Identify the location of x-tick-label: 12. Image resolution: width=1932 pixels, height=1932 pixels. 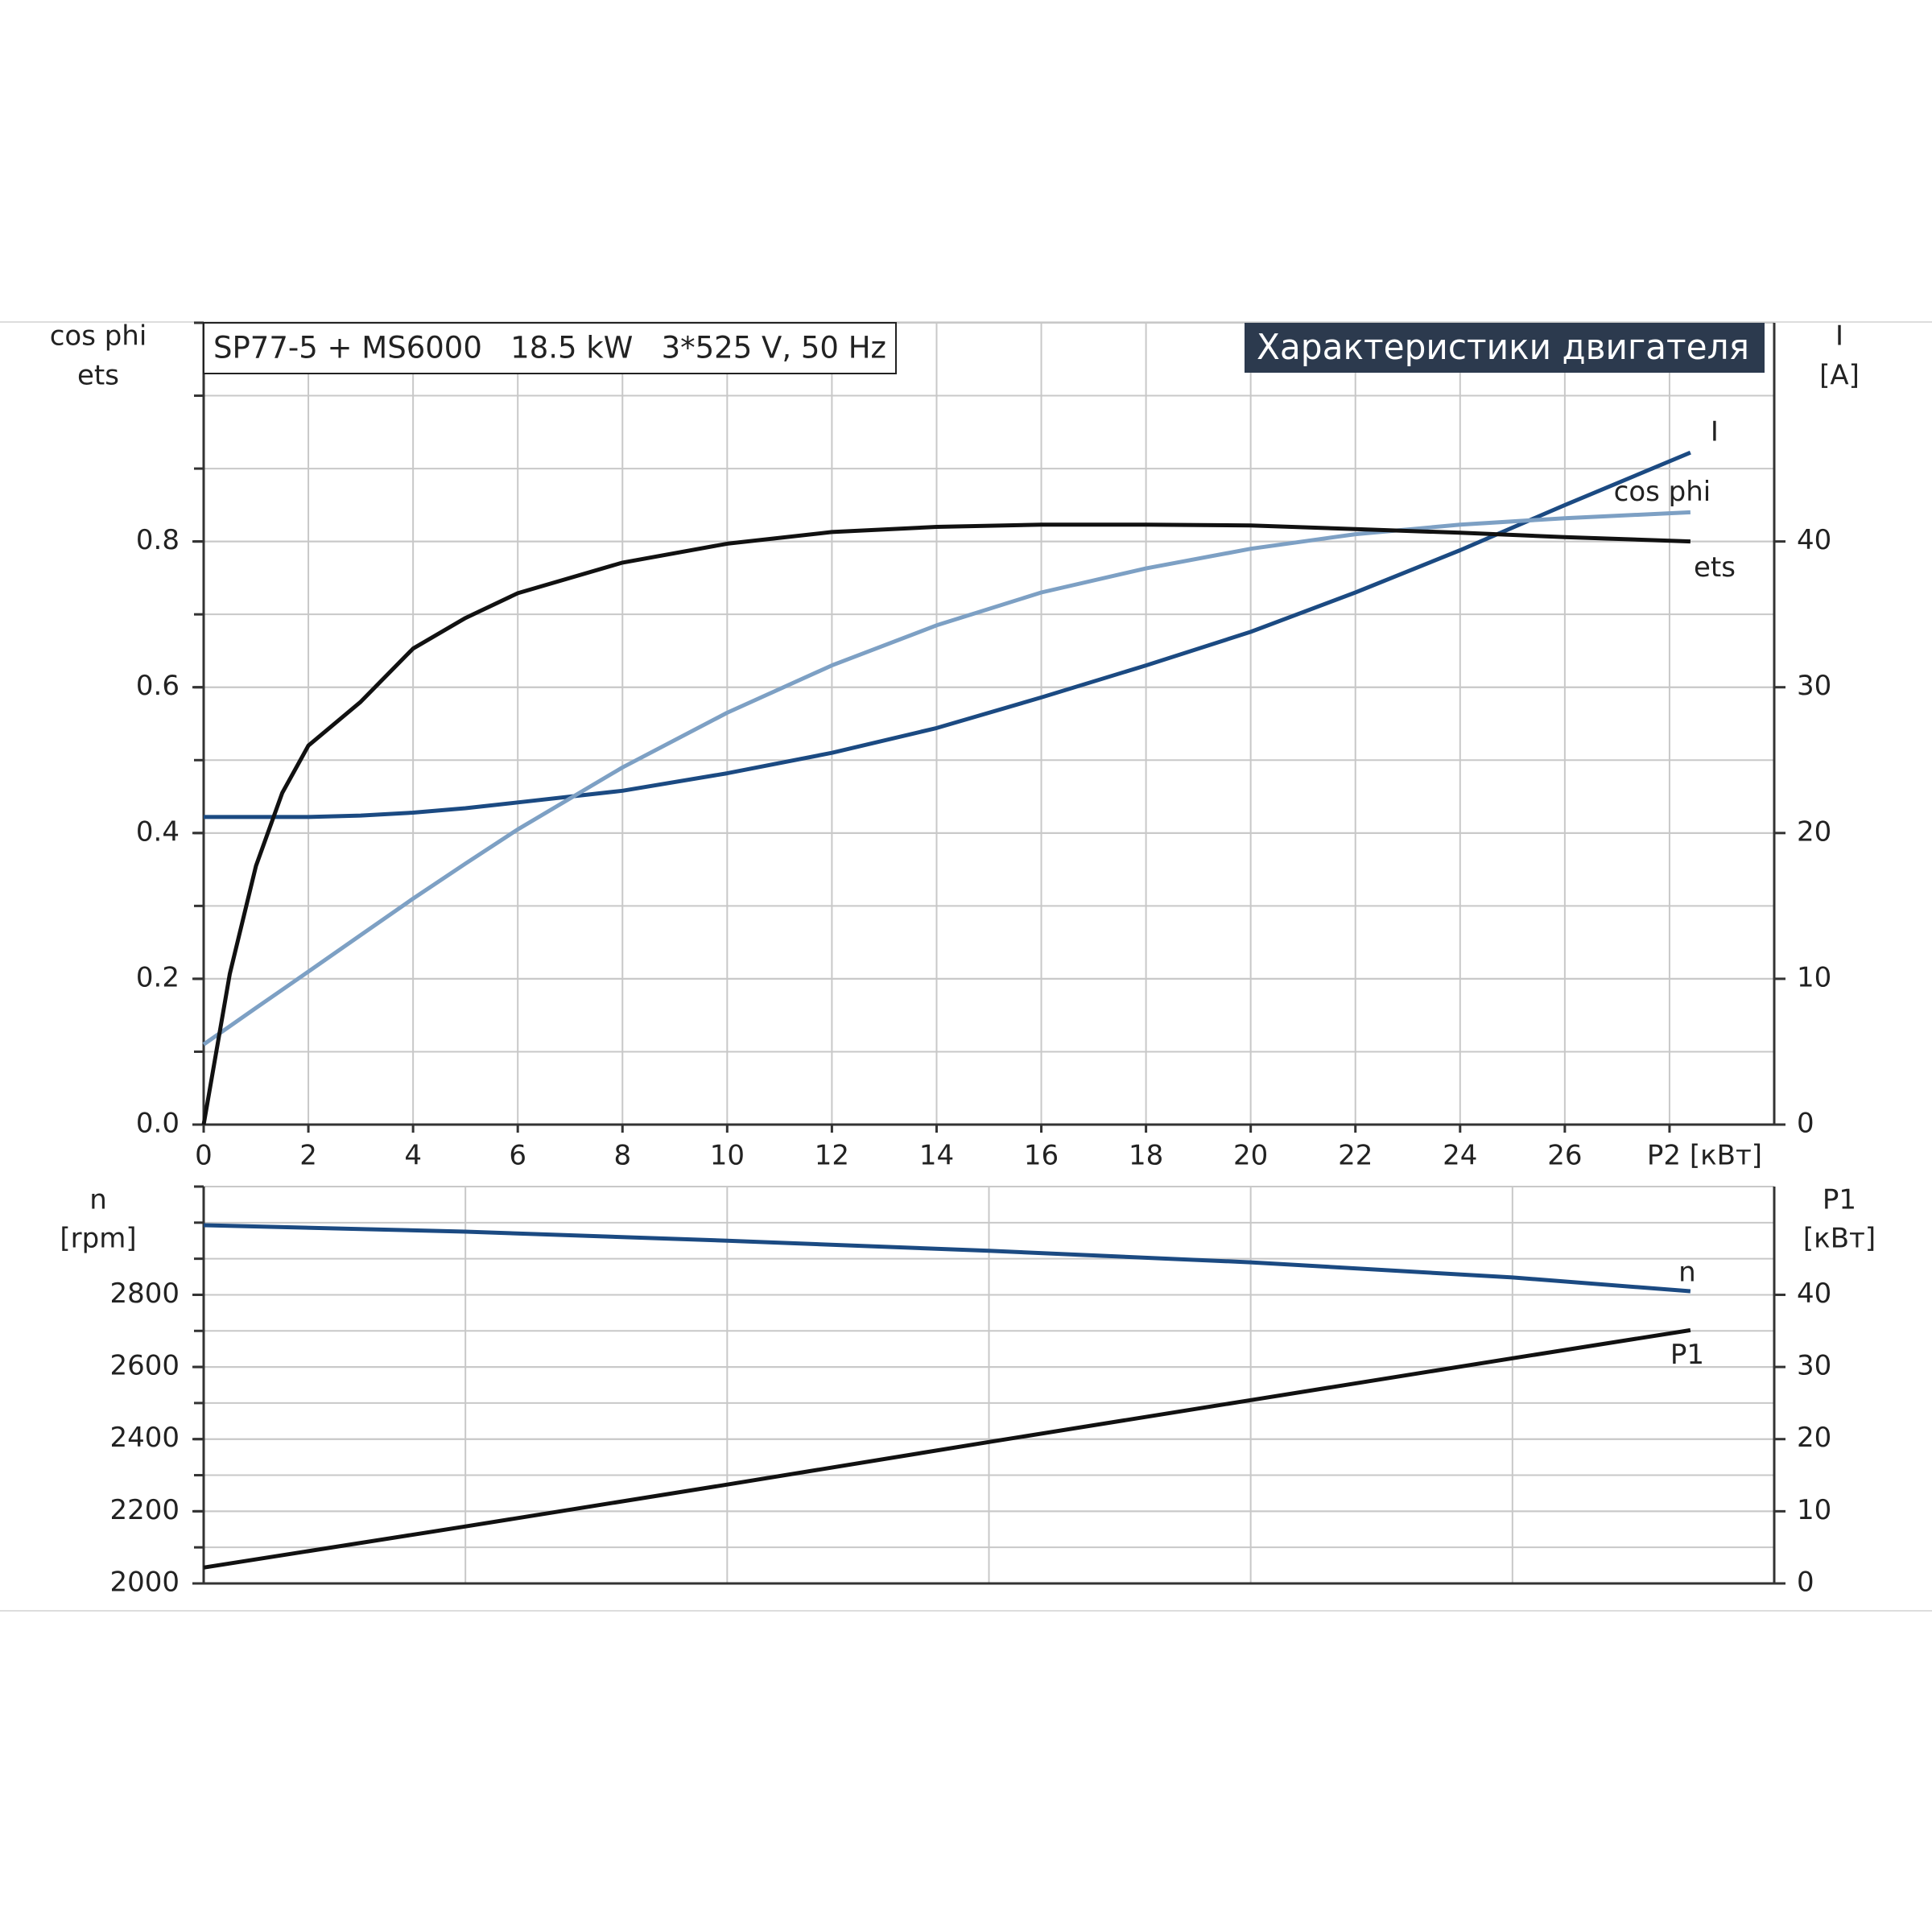
(832, 1156).